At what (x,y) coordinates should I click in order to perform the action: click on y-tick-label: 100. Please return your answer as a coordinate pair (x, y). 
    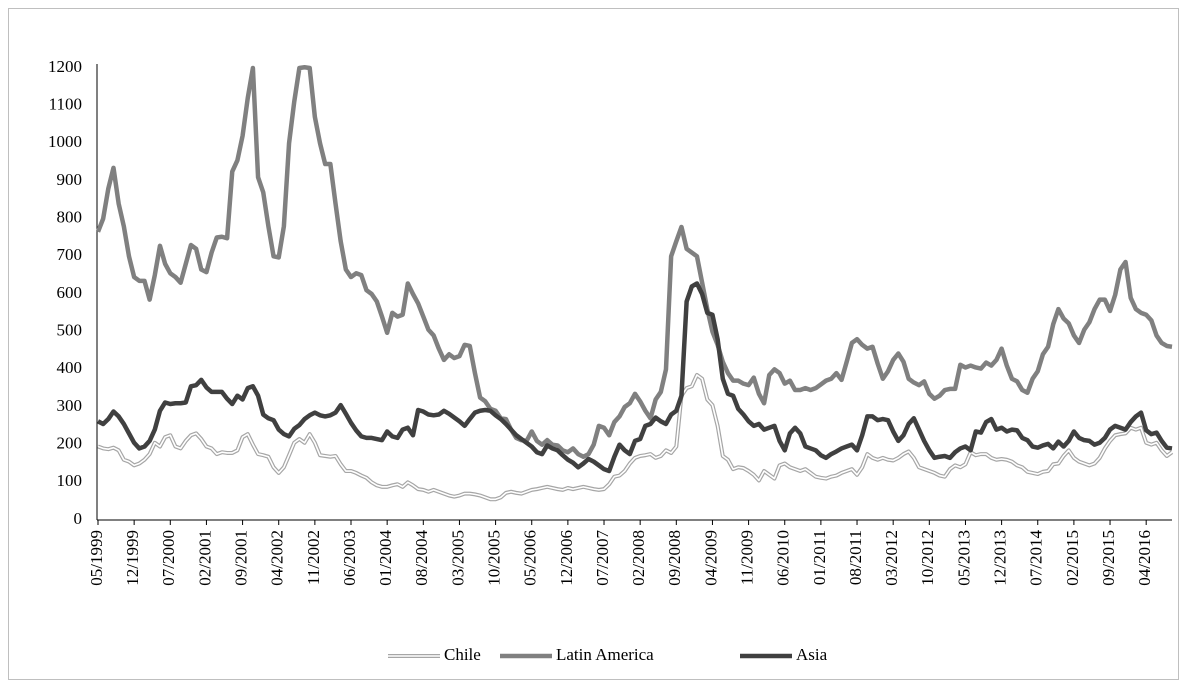
    Looking at the image, I should click on (70, 480).